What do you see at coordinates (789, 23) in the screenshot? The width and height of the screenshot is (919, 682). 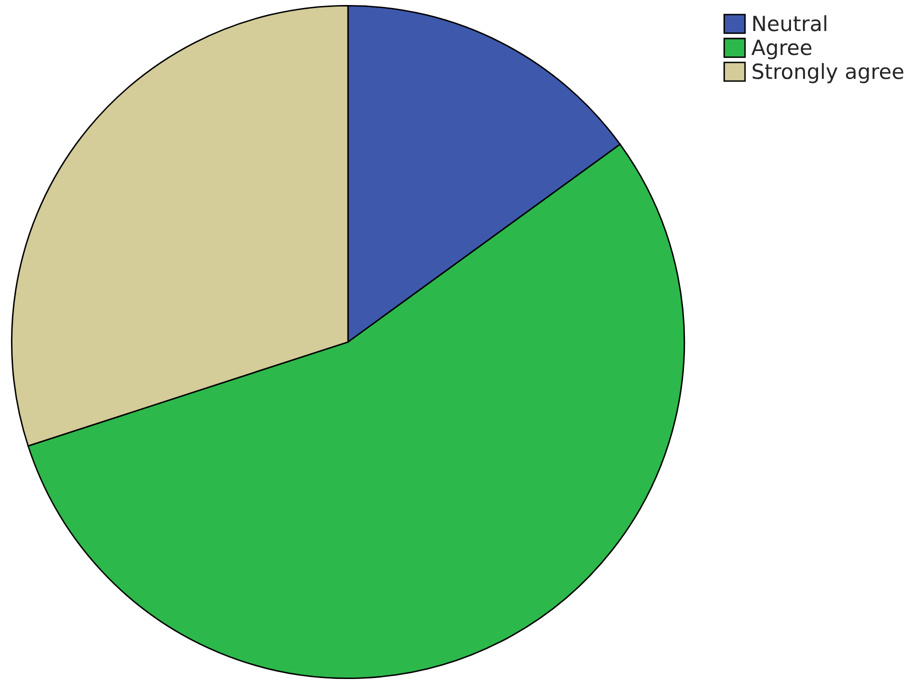 I see `legend-label: Neutral` at bounding box center [789, 23].